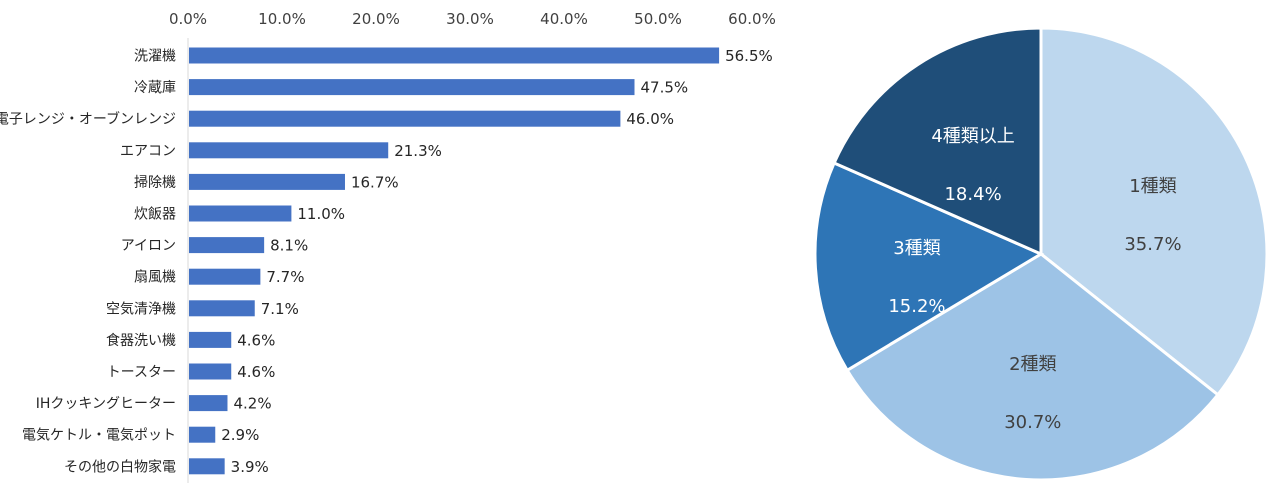 This screenshot has width=1279, height=498. What do you see at coordinates (106, 404) in the screenshot?
I see `category-label: IHクッキングヒーター` at bounding box center [106, 404].